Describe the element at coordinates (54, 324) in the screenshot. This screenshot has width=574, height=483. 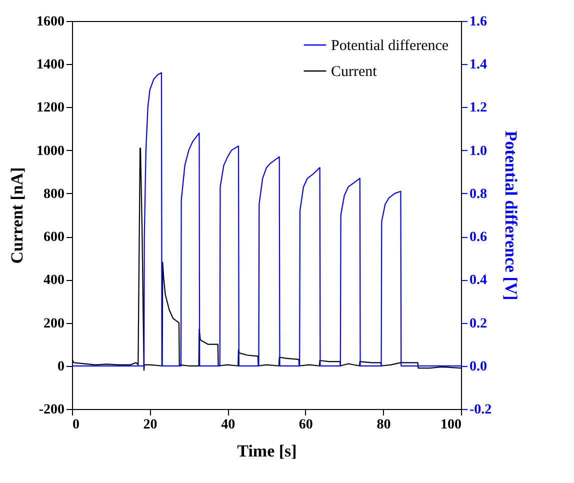
I see `y-tick-label: 200` at that location.